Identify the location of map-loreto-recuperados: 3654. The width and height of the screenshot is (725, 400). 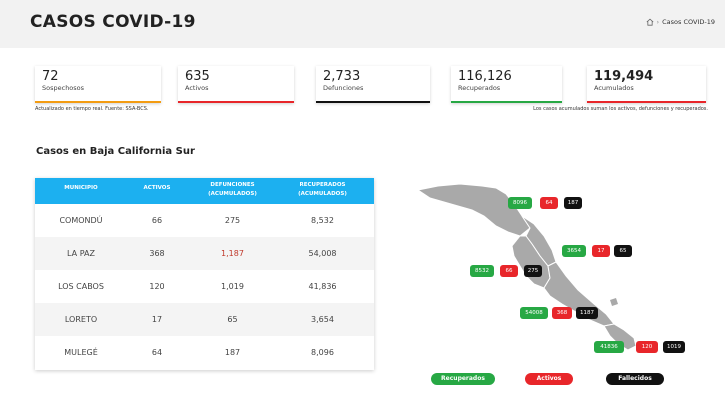
(574, 251).